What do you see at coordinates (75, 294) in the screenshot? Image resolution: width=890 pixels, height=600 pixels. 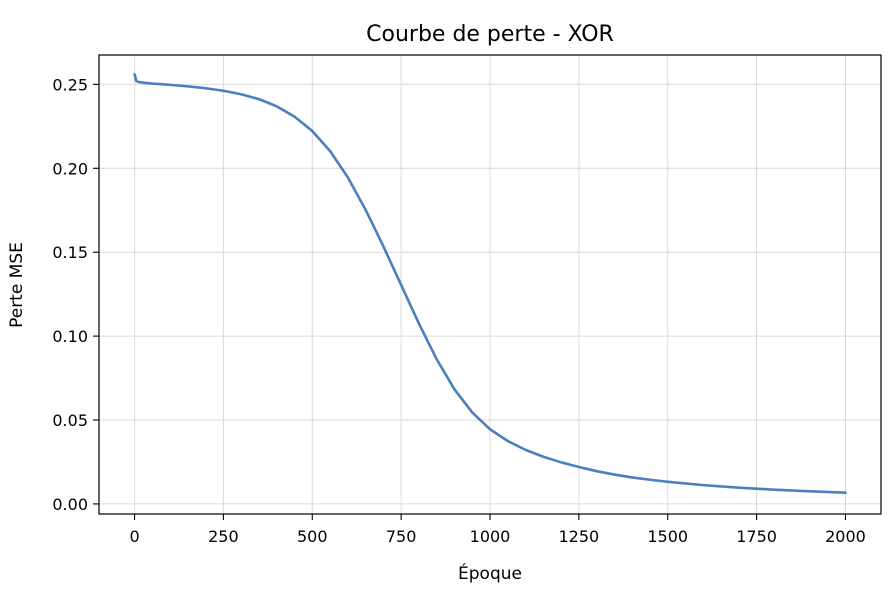 I see `y-axis: 0.00 0.05 0.10 0.15 0.20 0.25` at bounding box center [75, 294].